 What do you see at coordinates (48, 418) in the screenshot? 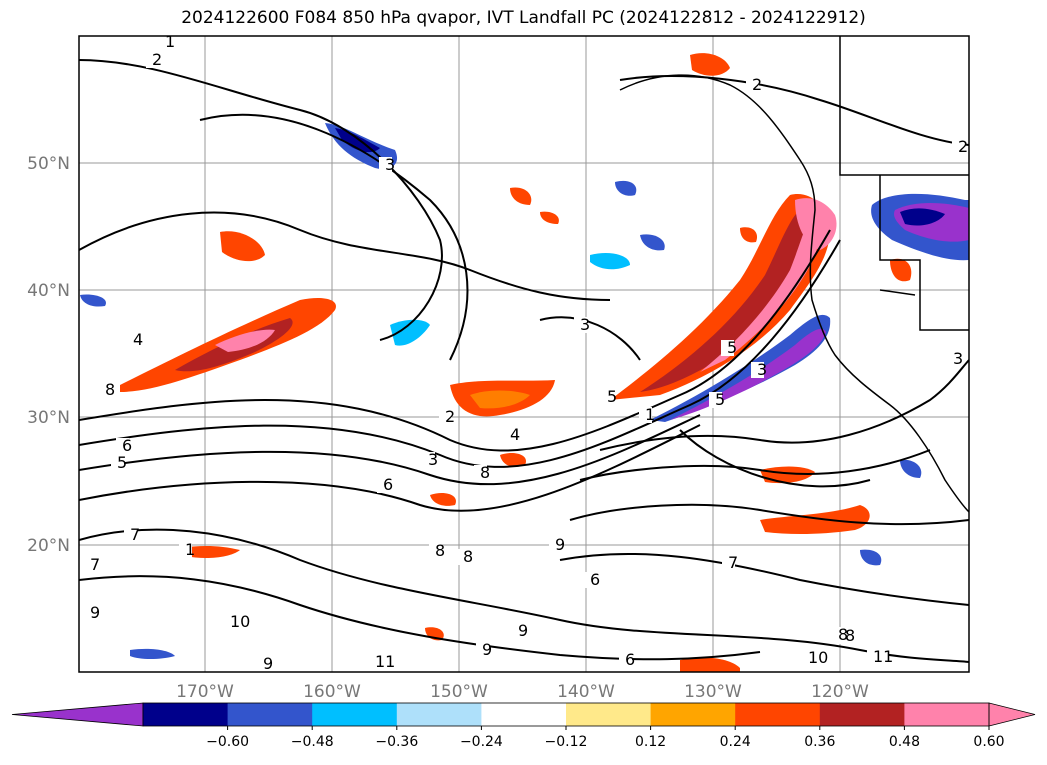
I see `lat-label-30n: 30°N` at bounding box center [48, 418].